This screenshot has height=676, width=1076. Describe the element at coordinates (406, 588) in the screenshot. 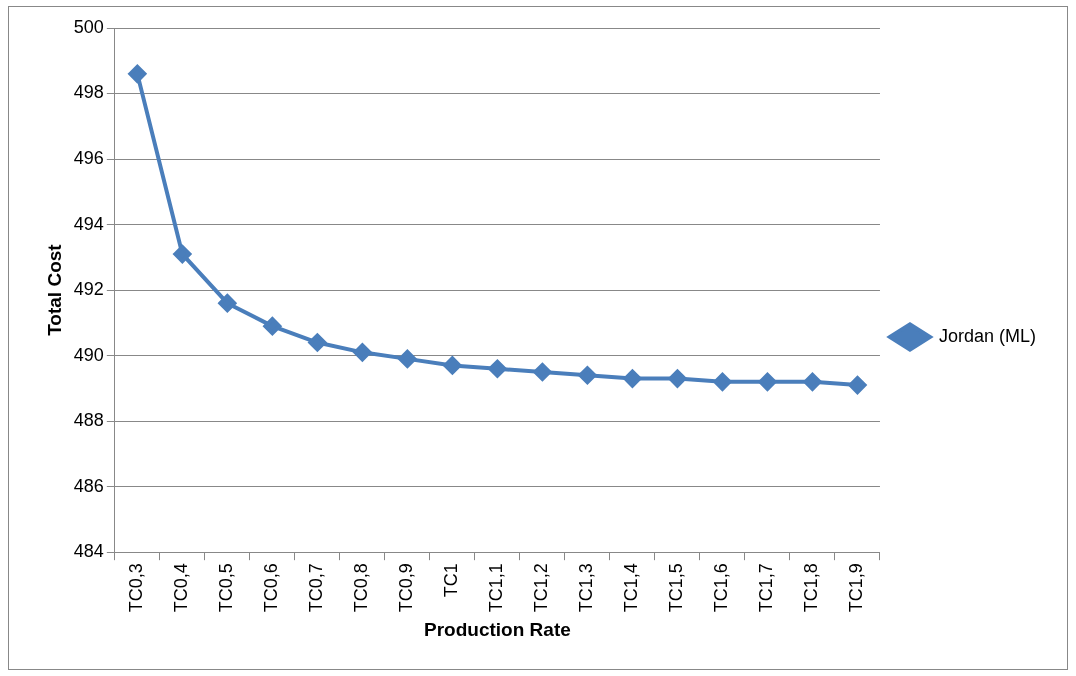

I see `x-tick-label: TC0,9` at that location.